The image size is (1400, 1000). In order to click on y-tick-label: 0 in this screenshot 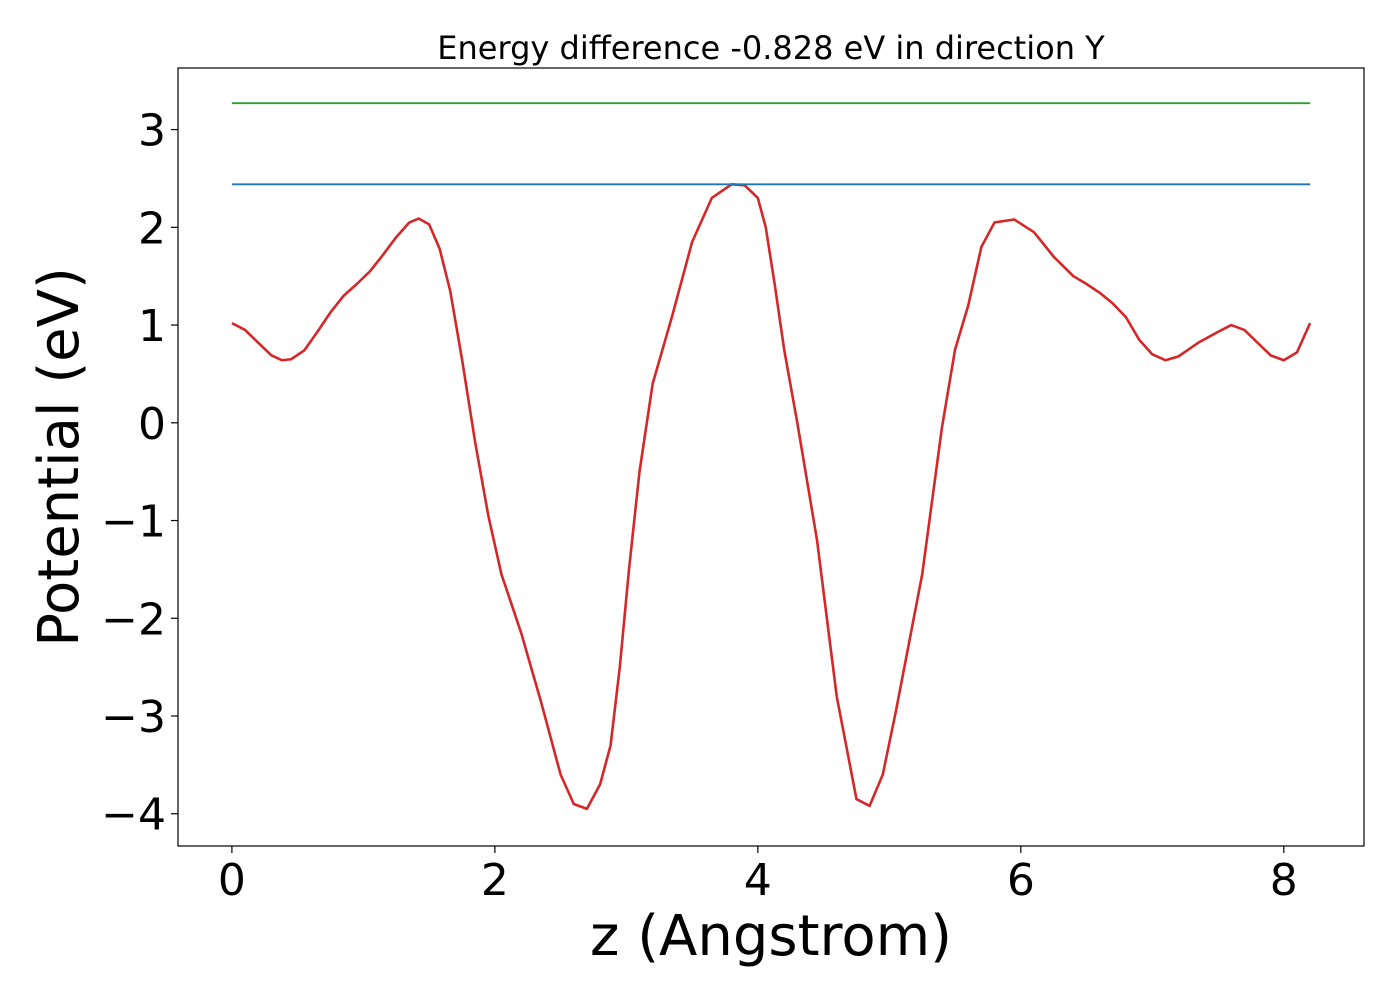, I will do `click(152, 424)`.